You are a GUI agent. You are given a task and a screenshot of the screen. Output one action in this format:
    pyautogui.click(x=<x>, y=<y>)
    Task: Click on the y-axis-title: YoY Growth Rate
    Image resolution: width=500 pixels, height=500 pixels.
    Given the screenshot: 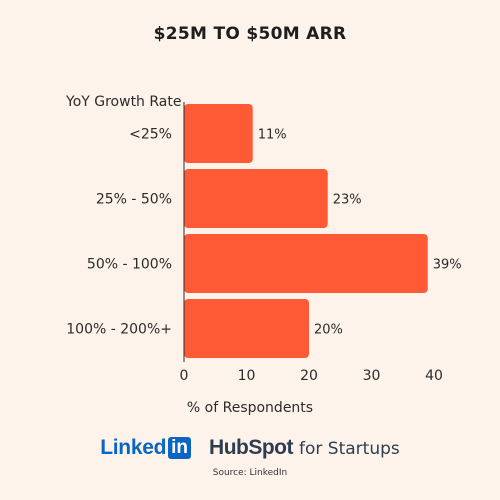 What is the action you would take?
    pyautogui.click(x=124, y=102)
    